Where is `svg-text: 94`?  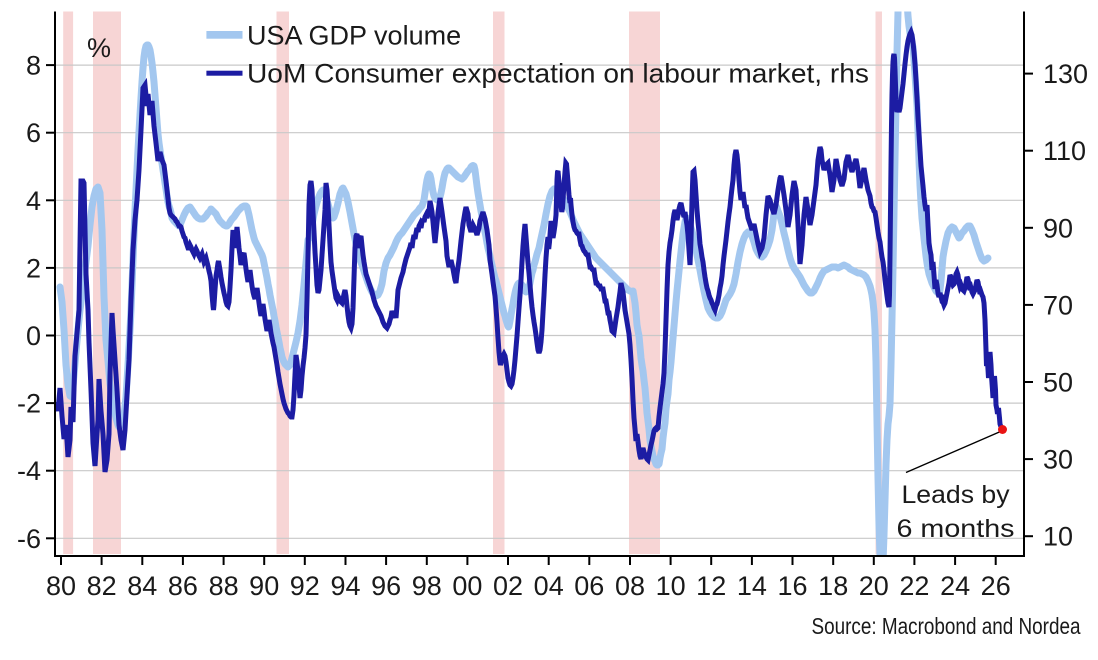 svg-text: 94 is located at coordinates (345, 586).